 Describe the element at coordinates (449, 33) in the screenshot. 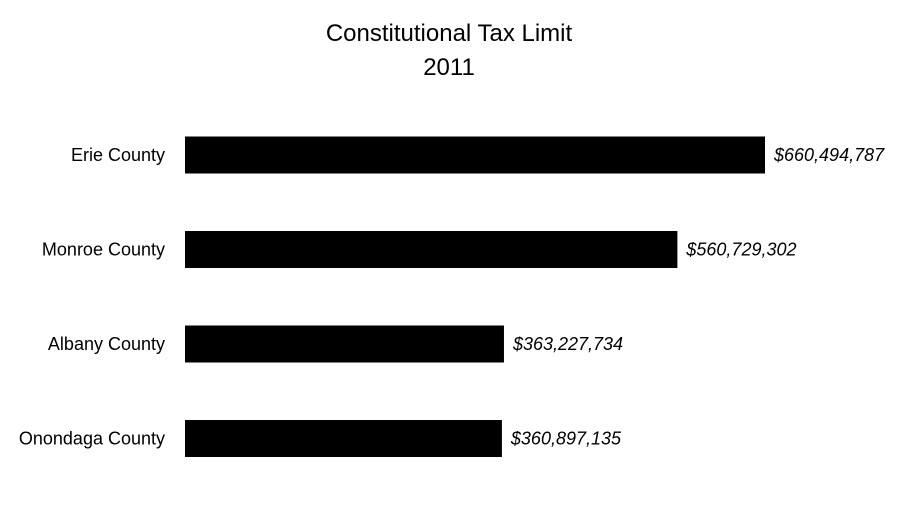

I see `chart-title: Constitutional Tax Limit` at that location.